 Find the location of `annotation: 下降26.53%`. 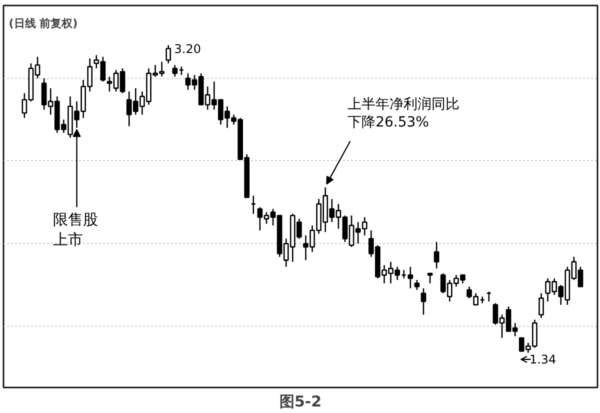

annotation: 下降26.53% is located at coordinates (388, 122).